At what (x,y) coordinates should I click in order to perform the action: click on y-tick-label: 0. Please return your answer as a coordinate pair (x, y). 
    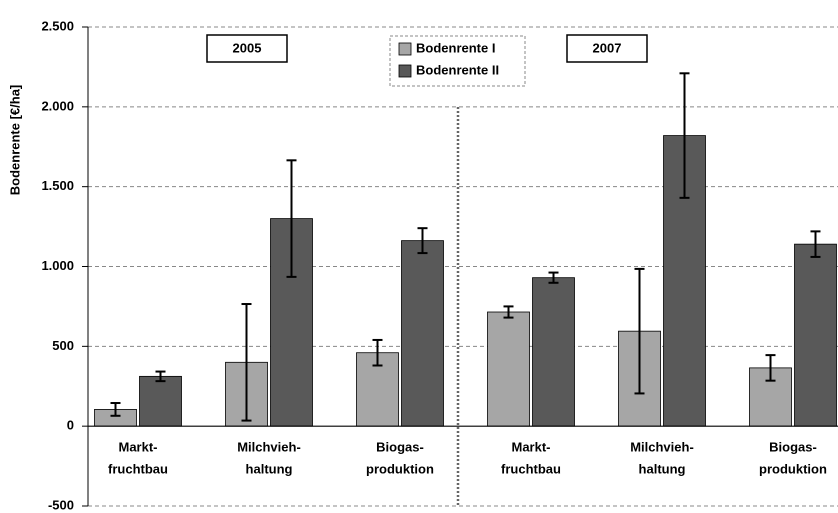
    Looking at the image, I should click on (70, 425).